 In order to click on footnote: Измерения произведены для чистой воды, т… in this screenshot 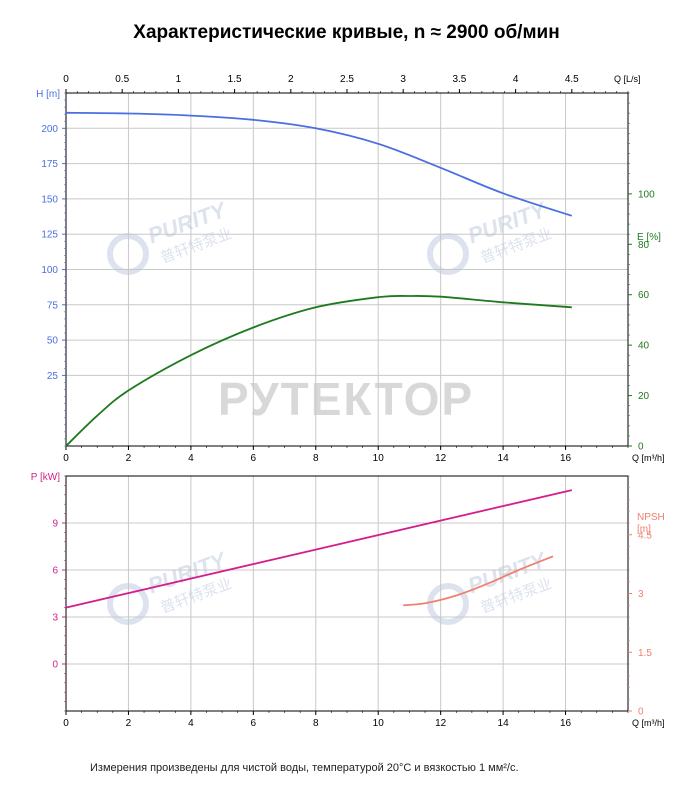, I will do `click(304, 768)`.